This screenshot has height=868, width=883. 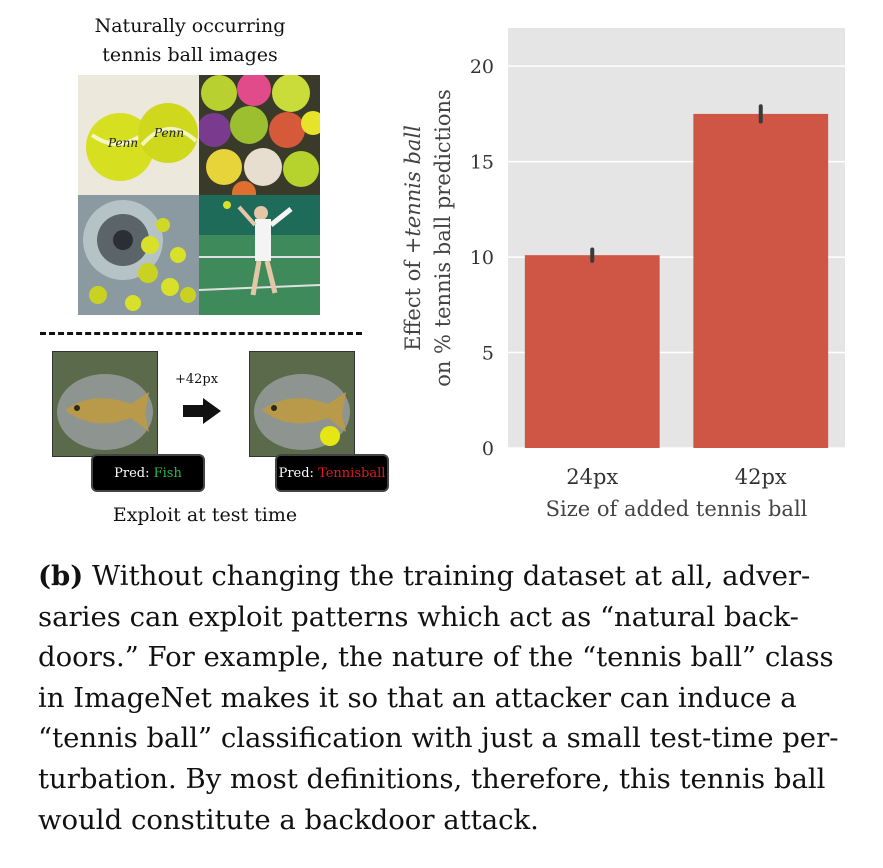 I want to click on y-axis-label-italic: +tennis ball, so click(x=413, y=189).